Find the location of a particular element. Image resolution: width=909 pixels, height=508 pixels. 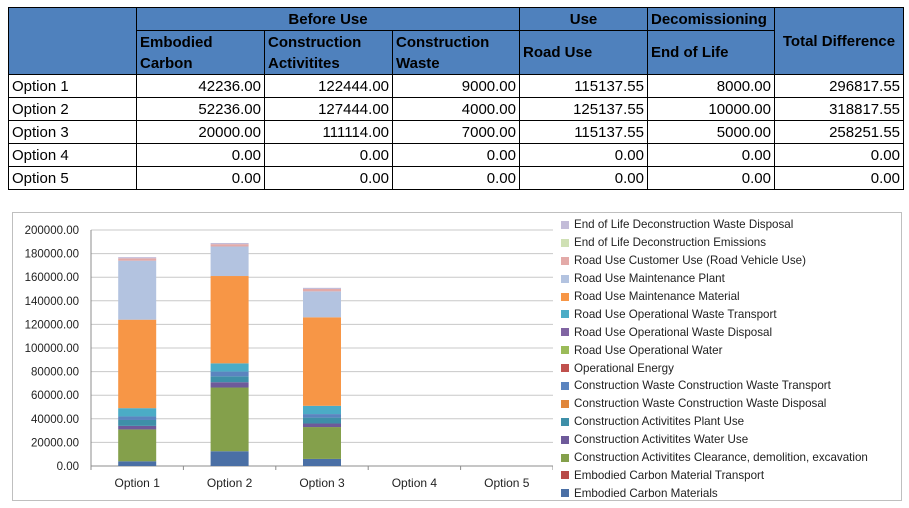

total-difference-value: 296817.55 is located at coordinates (839, 86).